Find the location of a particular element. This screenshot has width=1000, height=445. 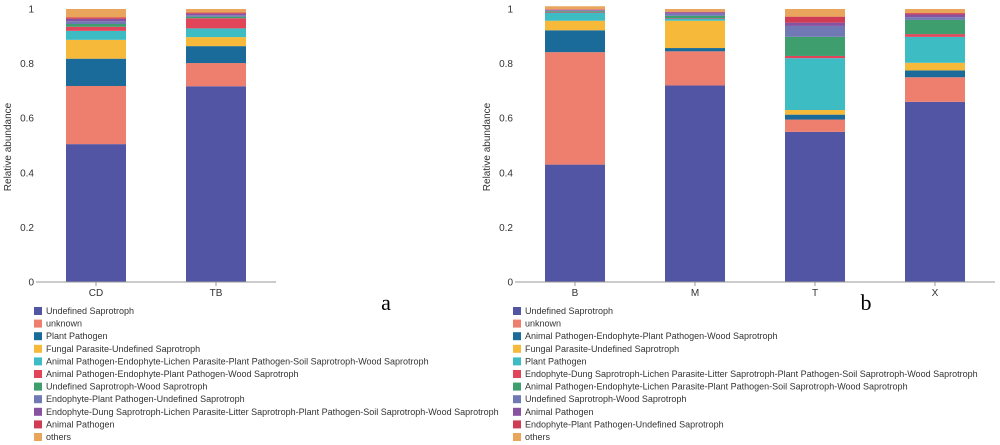

y-axis-label-a: Relative abundance is located at coordinates (8, 146).